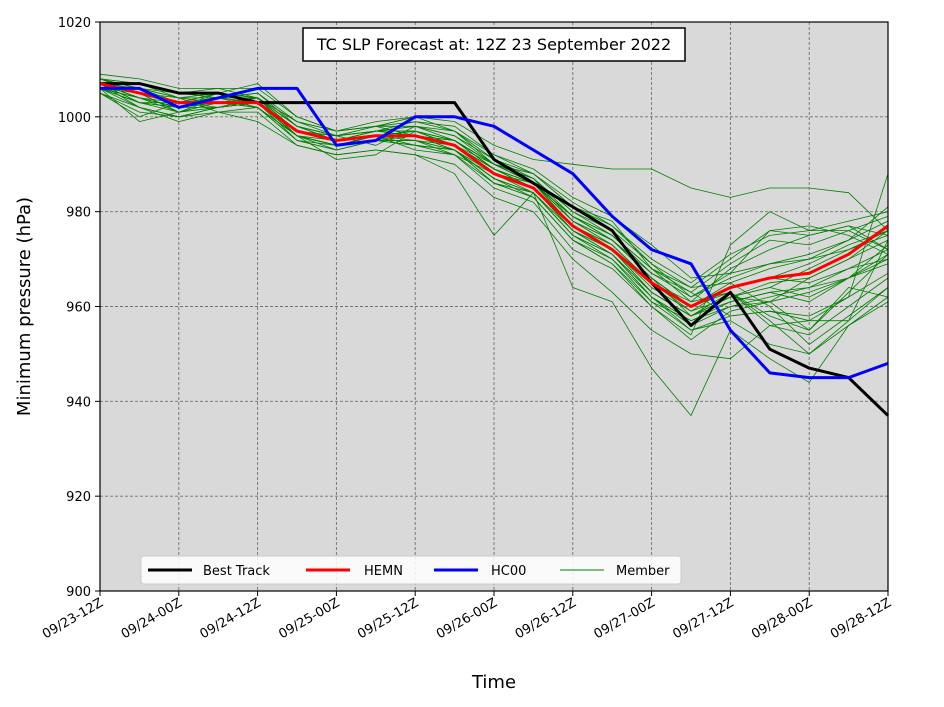 This screenshot has height=707, width=944. Describe the element at coordinates (24, 306) in the screenshot. I see `y-axis-title: Minimum pressure (hPa)` at that location.